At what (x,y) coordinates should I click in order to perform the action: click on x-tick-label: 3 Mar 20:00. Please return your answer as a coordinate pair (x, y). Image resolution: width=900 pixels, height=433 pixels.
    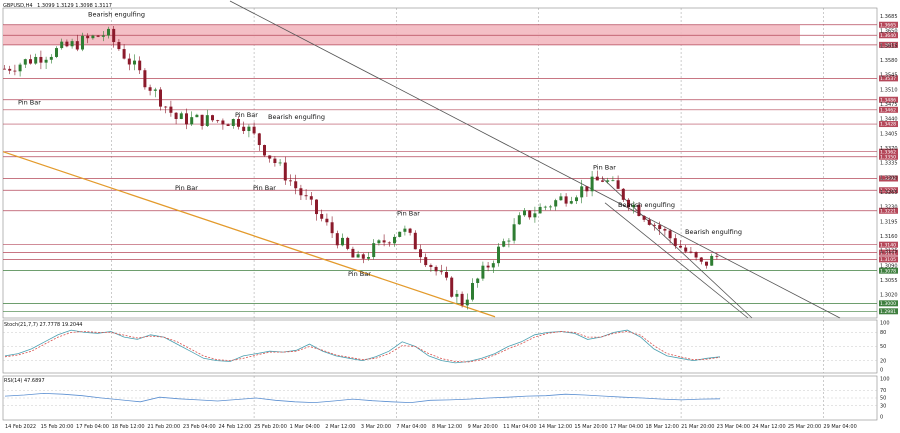
    Looking at the image, I should click on (376, 427).